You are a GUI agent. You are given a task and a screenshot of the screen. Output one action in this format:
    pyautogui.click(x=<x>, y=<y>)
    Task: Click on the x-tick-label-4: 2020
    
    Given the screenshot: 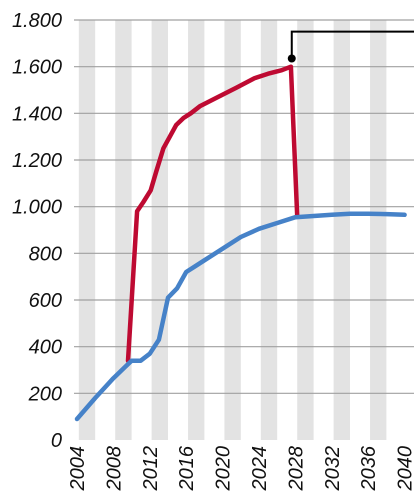 What is the action you would take?
    pyautogui.click(x=224, y=469)
    